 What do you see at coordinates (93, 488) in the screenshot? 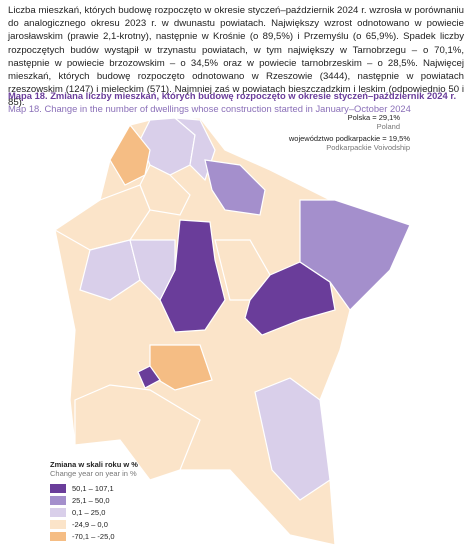
I see `legend-label: 50,1 – 107,1` at bounding box center [93, 488].